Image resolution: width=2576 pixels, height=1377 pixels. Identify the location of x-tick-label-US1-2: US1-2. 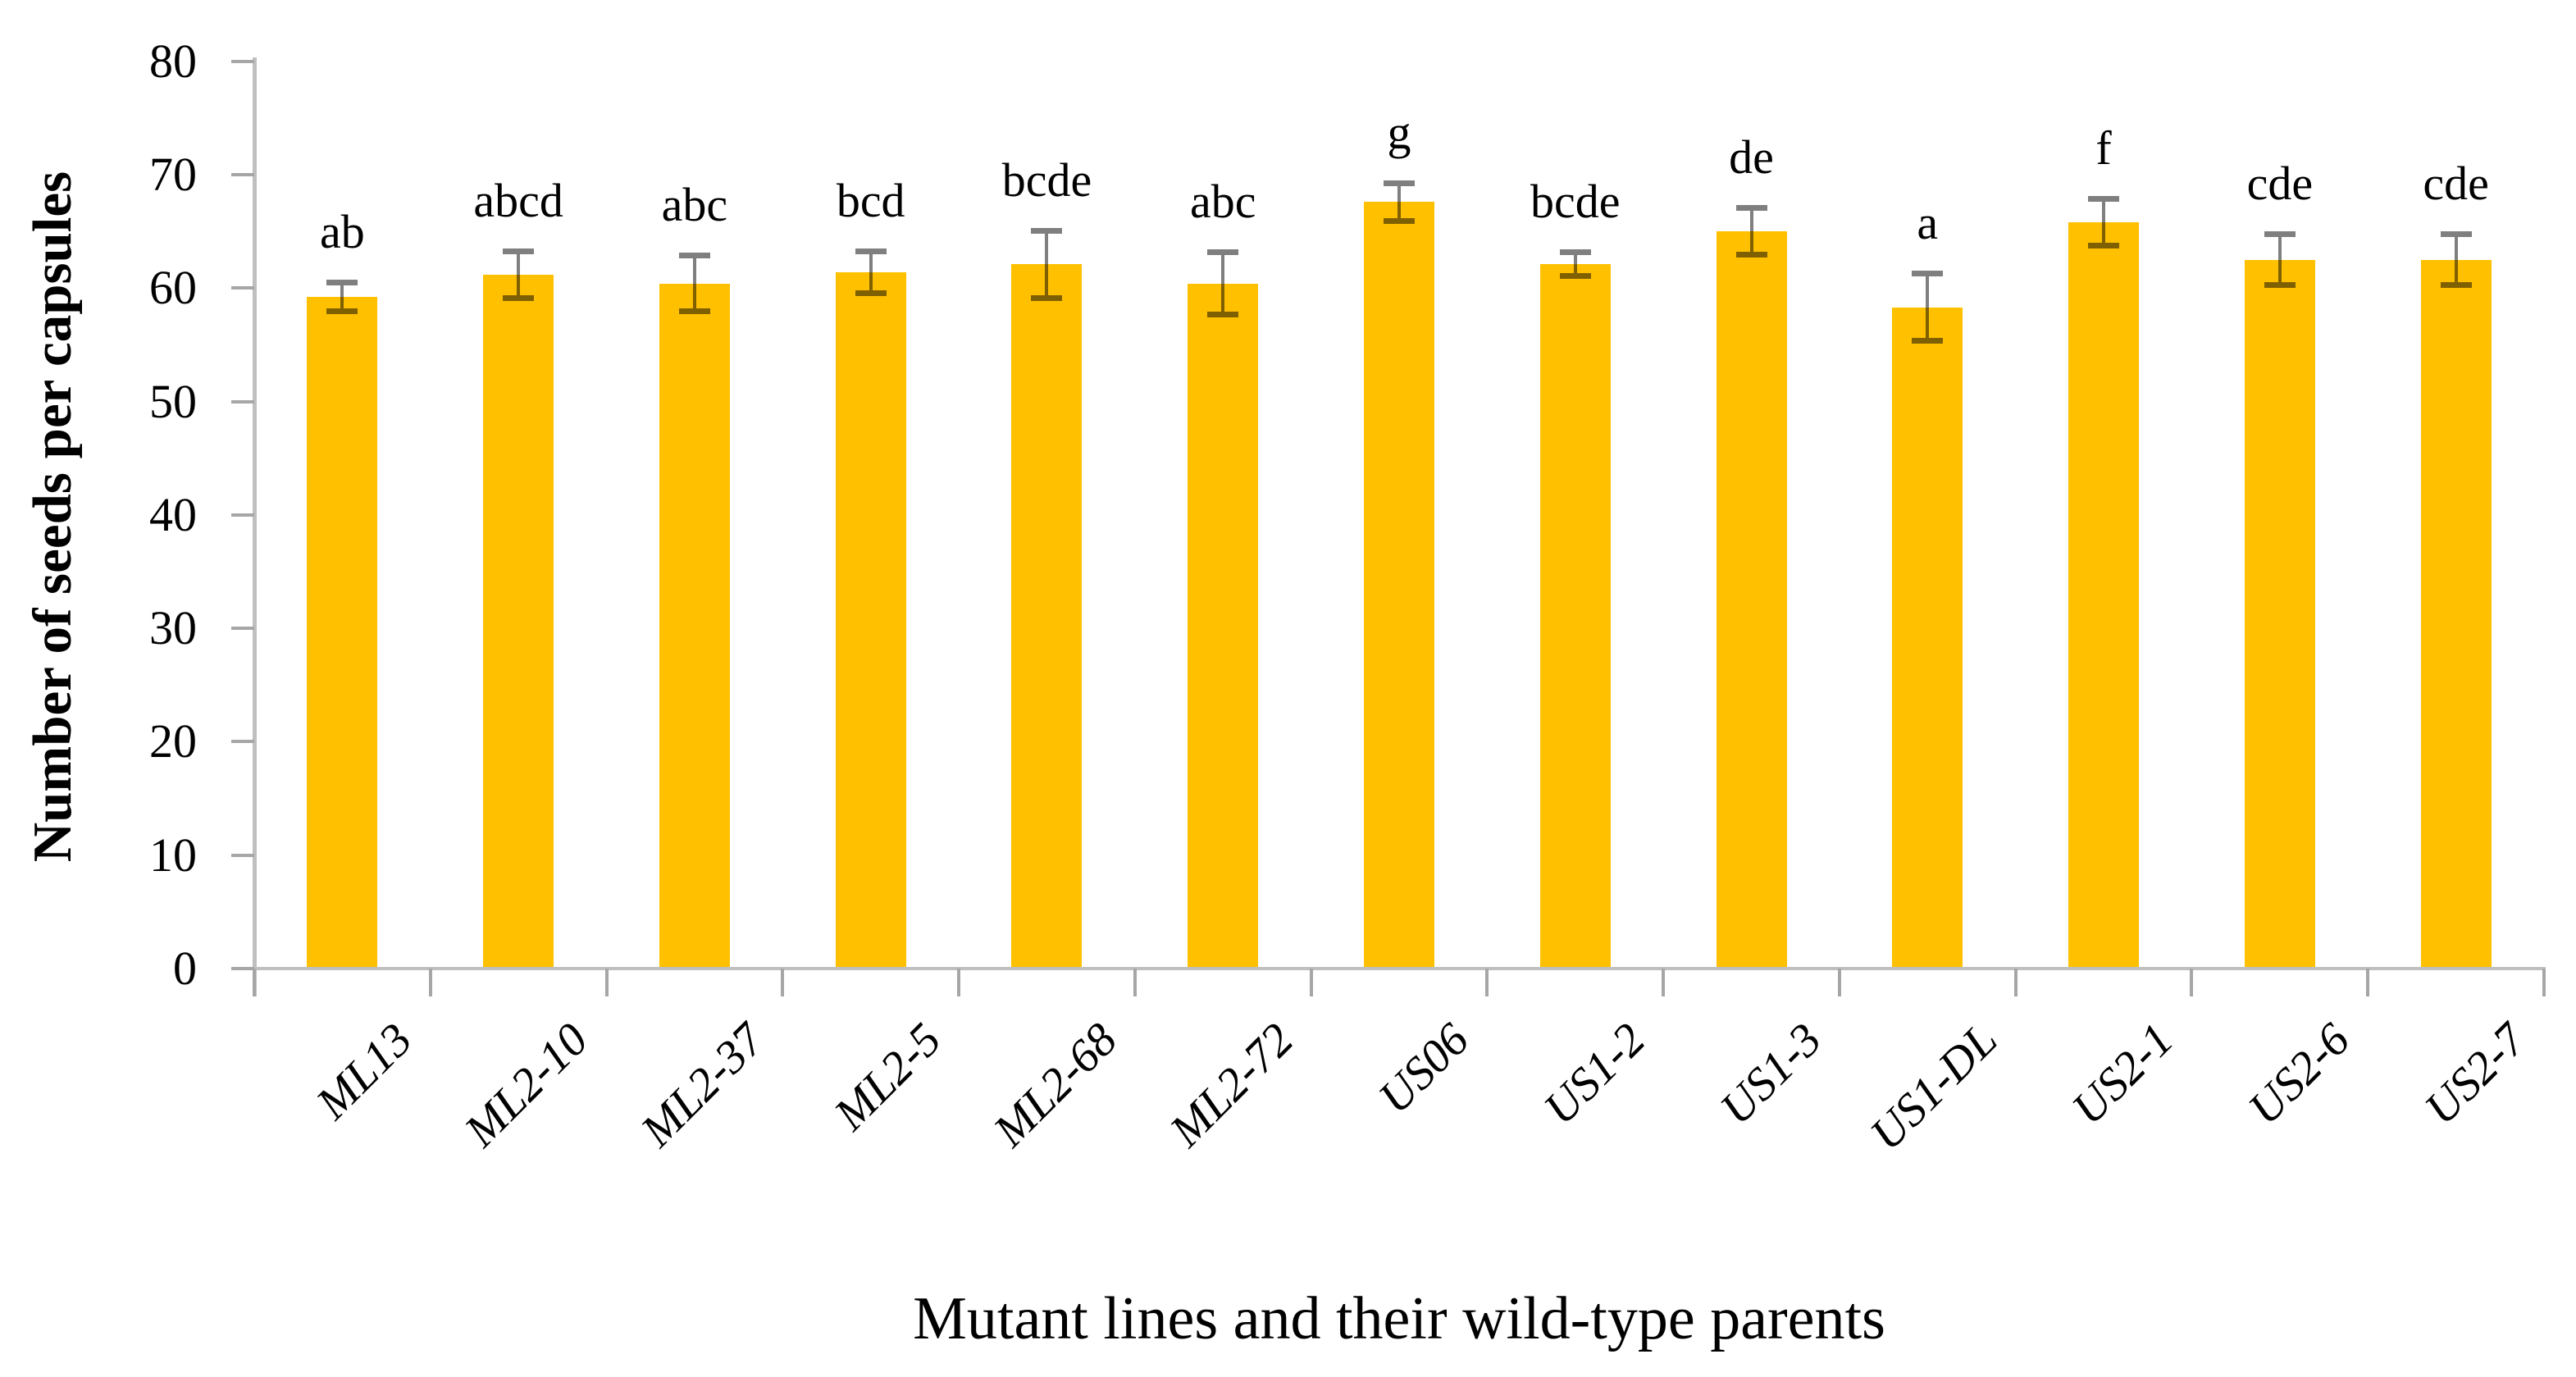
(1595, 1074).